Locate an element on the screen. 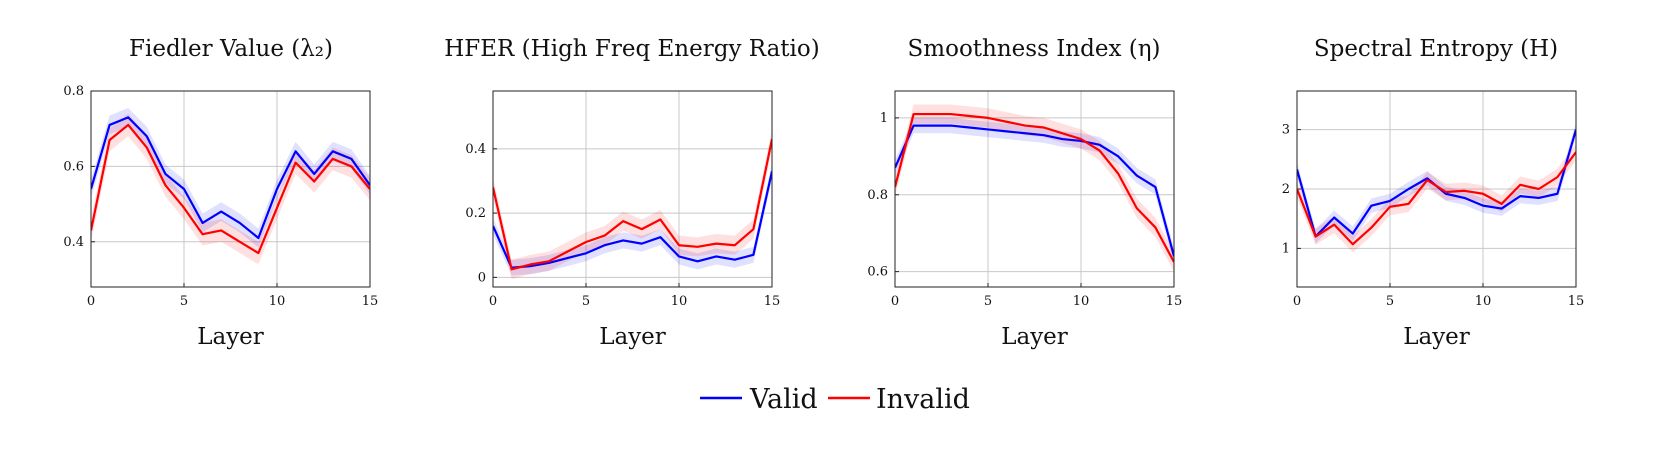 The width and height of the screenshot is (1663, 472). plot-panel-2: Smoothness Index (η) 0 5 10 15 0.6 0.8 1 Layer is located at coordinates (1024, 193).